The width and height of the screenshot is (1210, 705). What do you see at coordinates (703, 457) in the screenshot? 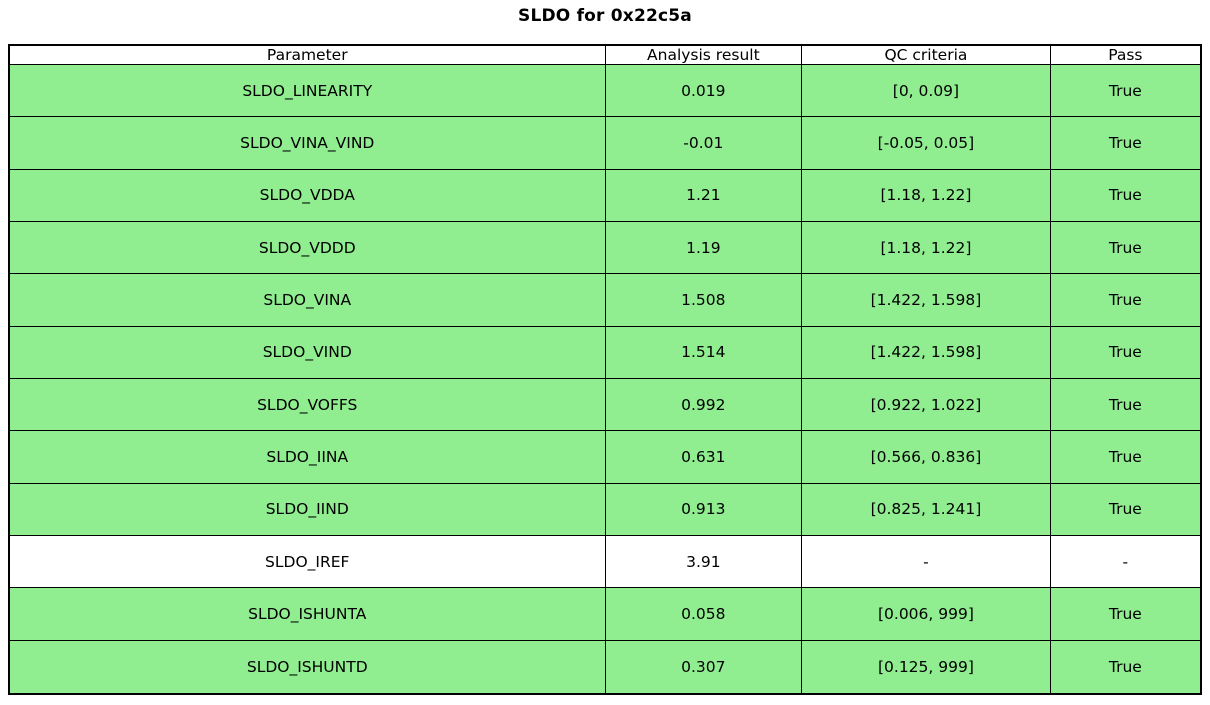
I see `cell-analysis-result: 0.631` at bounding box center [703, 457].